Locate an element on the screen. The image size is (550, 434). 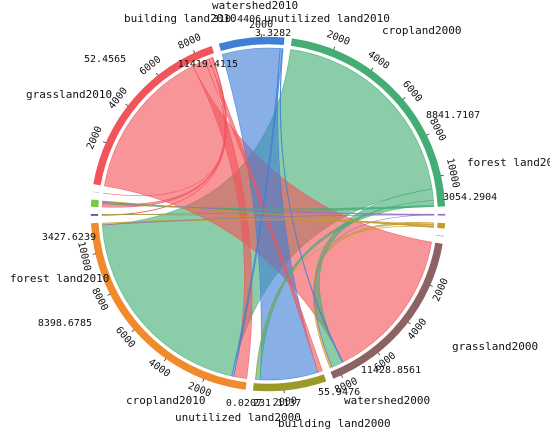
ribbon-watershed2000-to-grassland2010 is located at coordinates (268, 220).